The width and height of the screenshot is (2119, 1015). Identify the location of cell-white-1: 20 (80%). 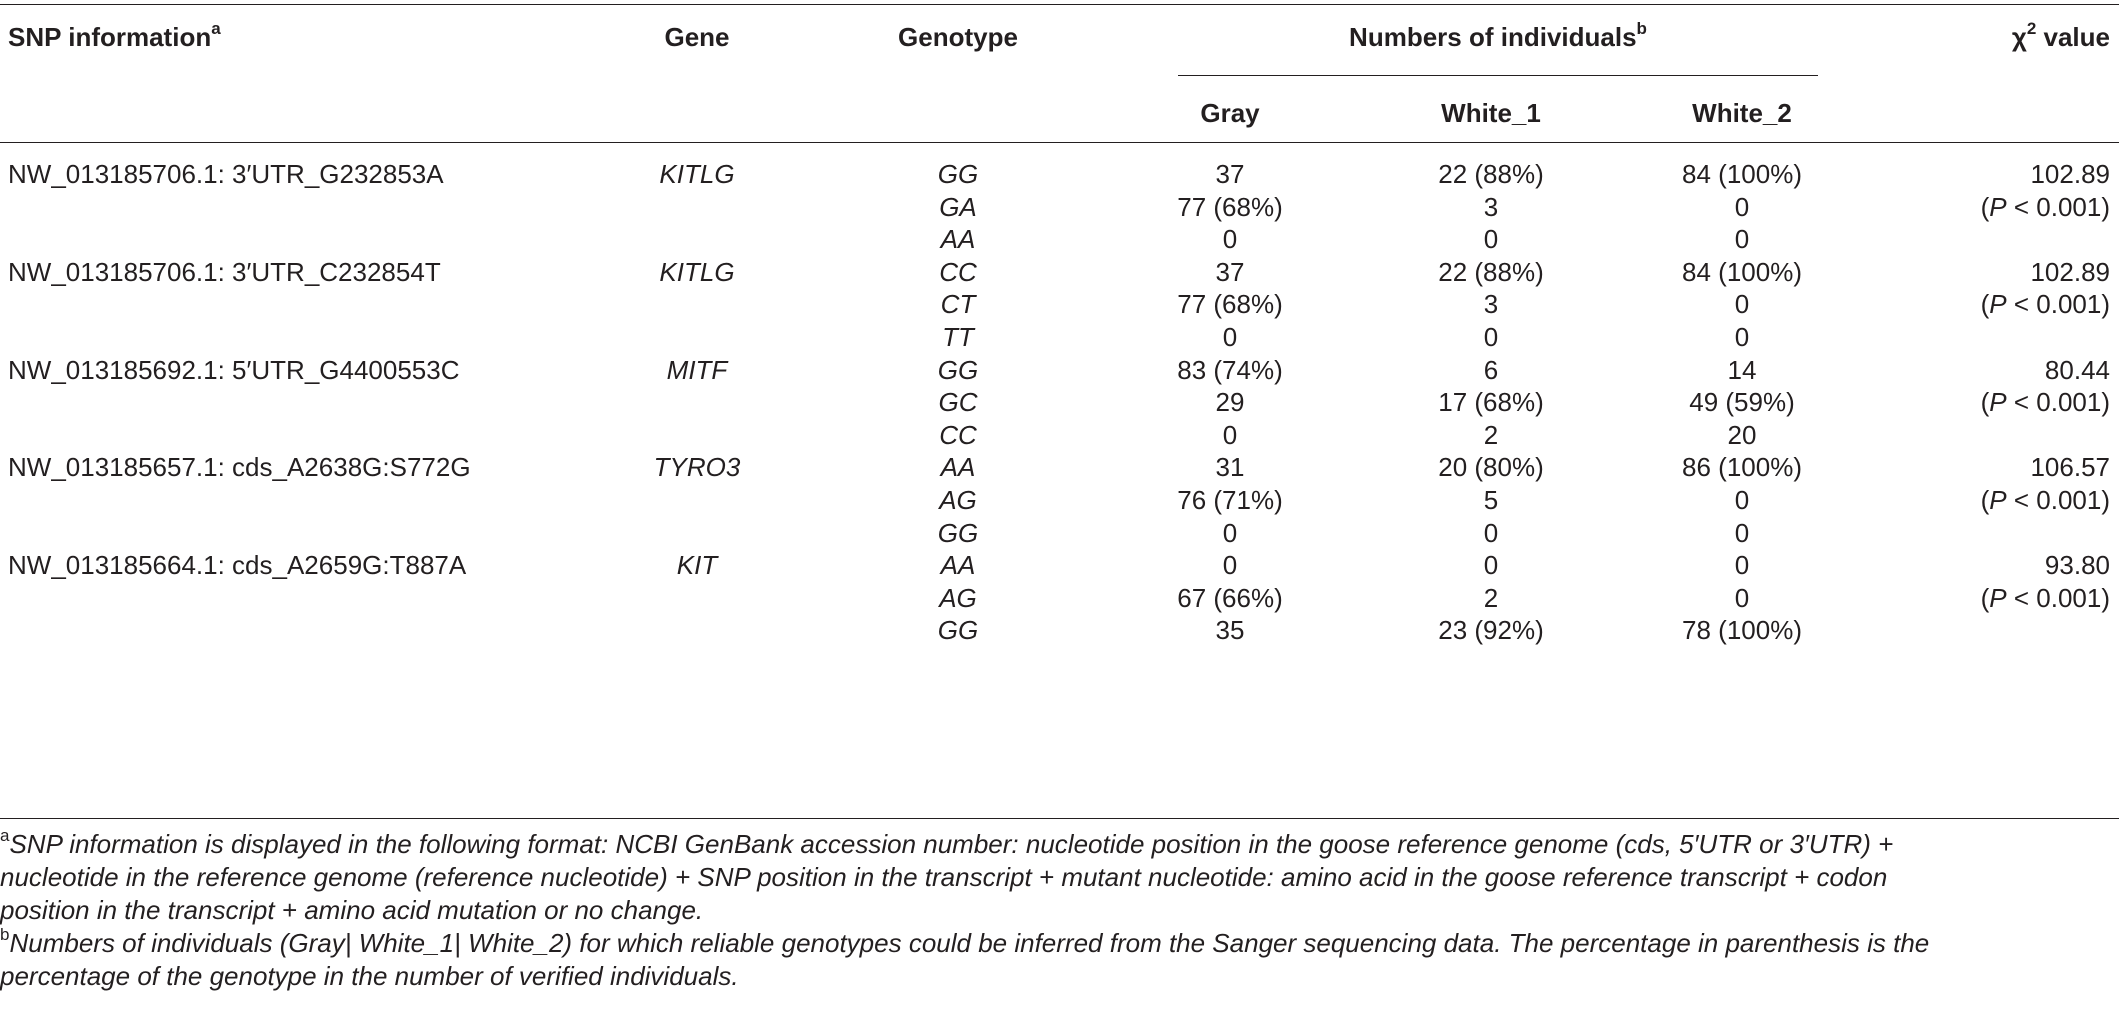
(1491, 467).